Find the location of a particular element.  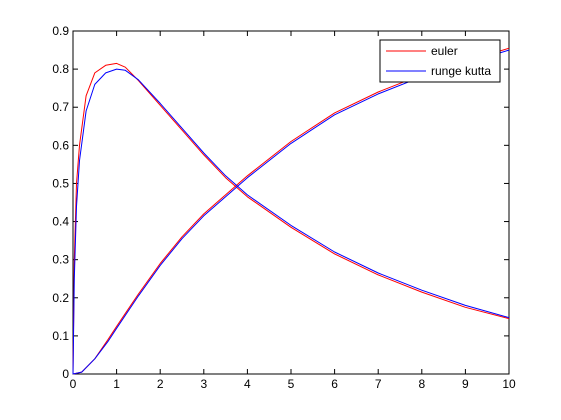

x-tick-label: 7 is located at coordinates (378, 384).